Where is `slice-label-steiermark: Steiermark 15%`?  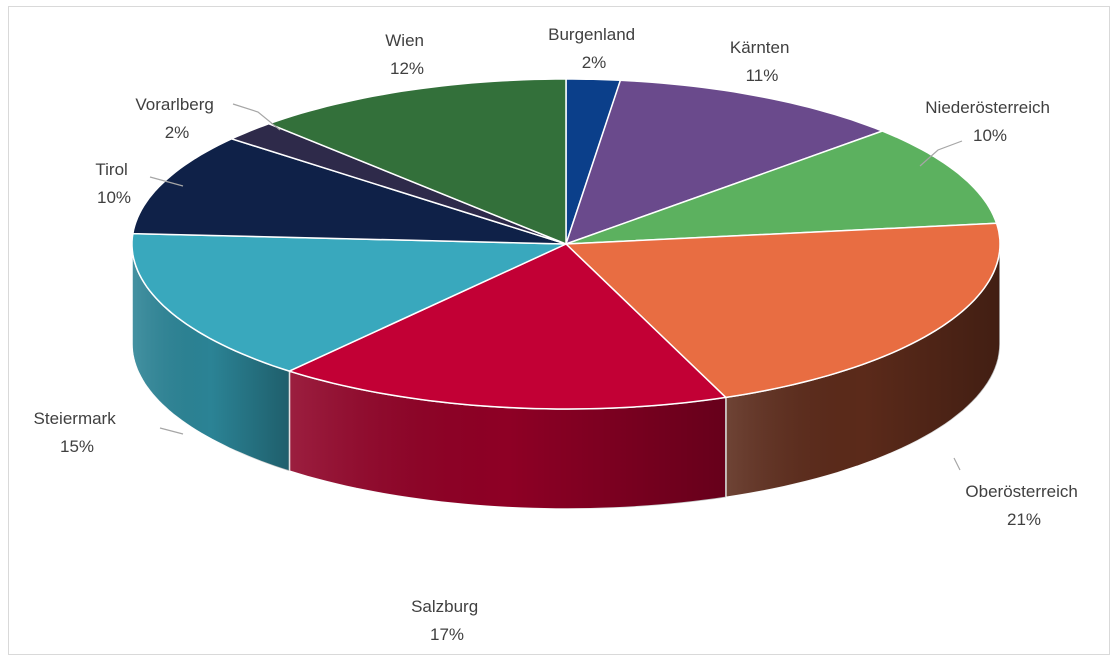 slice-label-steiermark: Steiermark 15% is located at coordinates (77, 432).